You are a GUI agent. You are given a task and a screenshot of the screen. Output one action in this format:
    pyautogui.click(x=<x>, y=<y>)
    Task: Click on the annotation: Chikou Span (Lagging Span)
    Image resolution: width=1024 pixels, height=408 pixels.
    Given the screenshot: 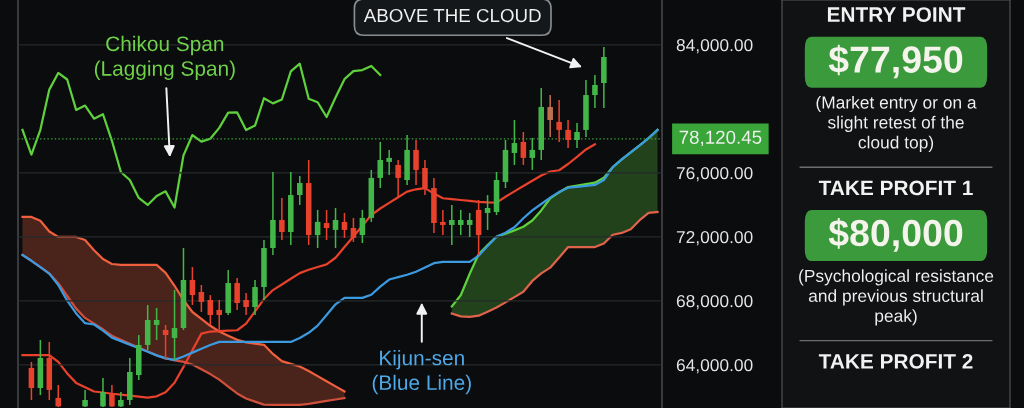 What is the action you would take?
    pyautogui.click(x=164, y=57)
    